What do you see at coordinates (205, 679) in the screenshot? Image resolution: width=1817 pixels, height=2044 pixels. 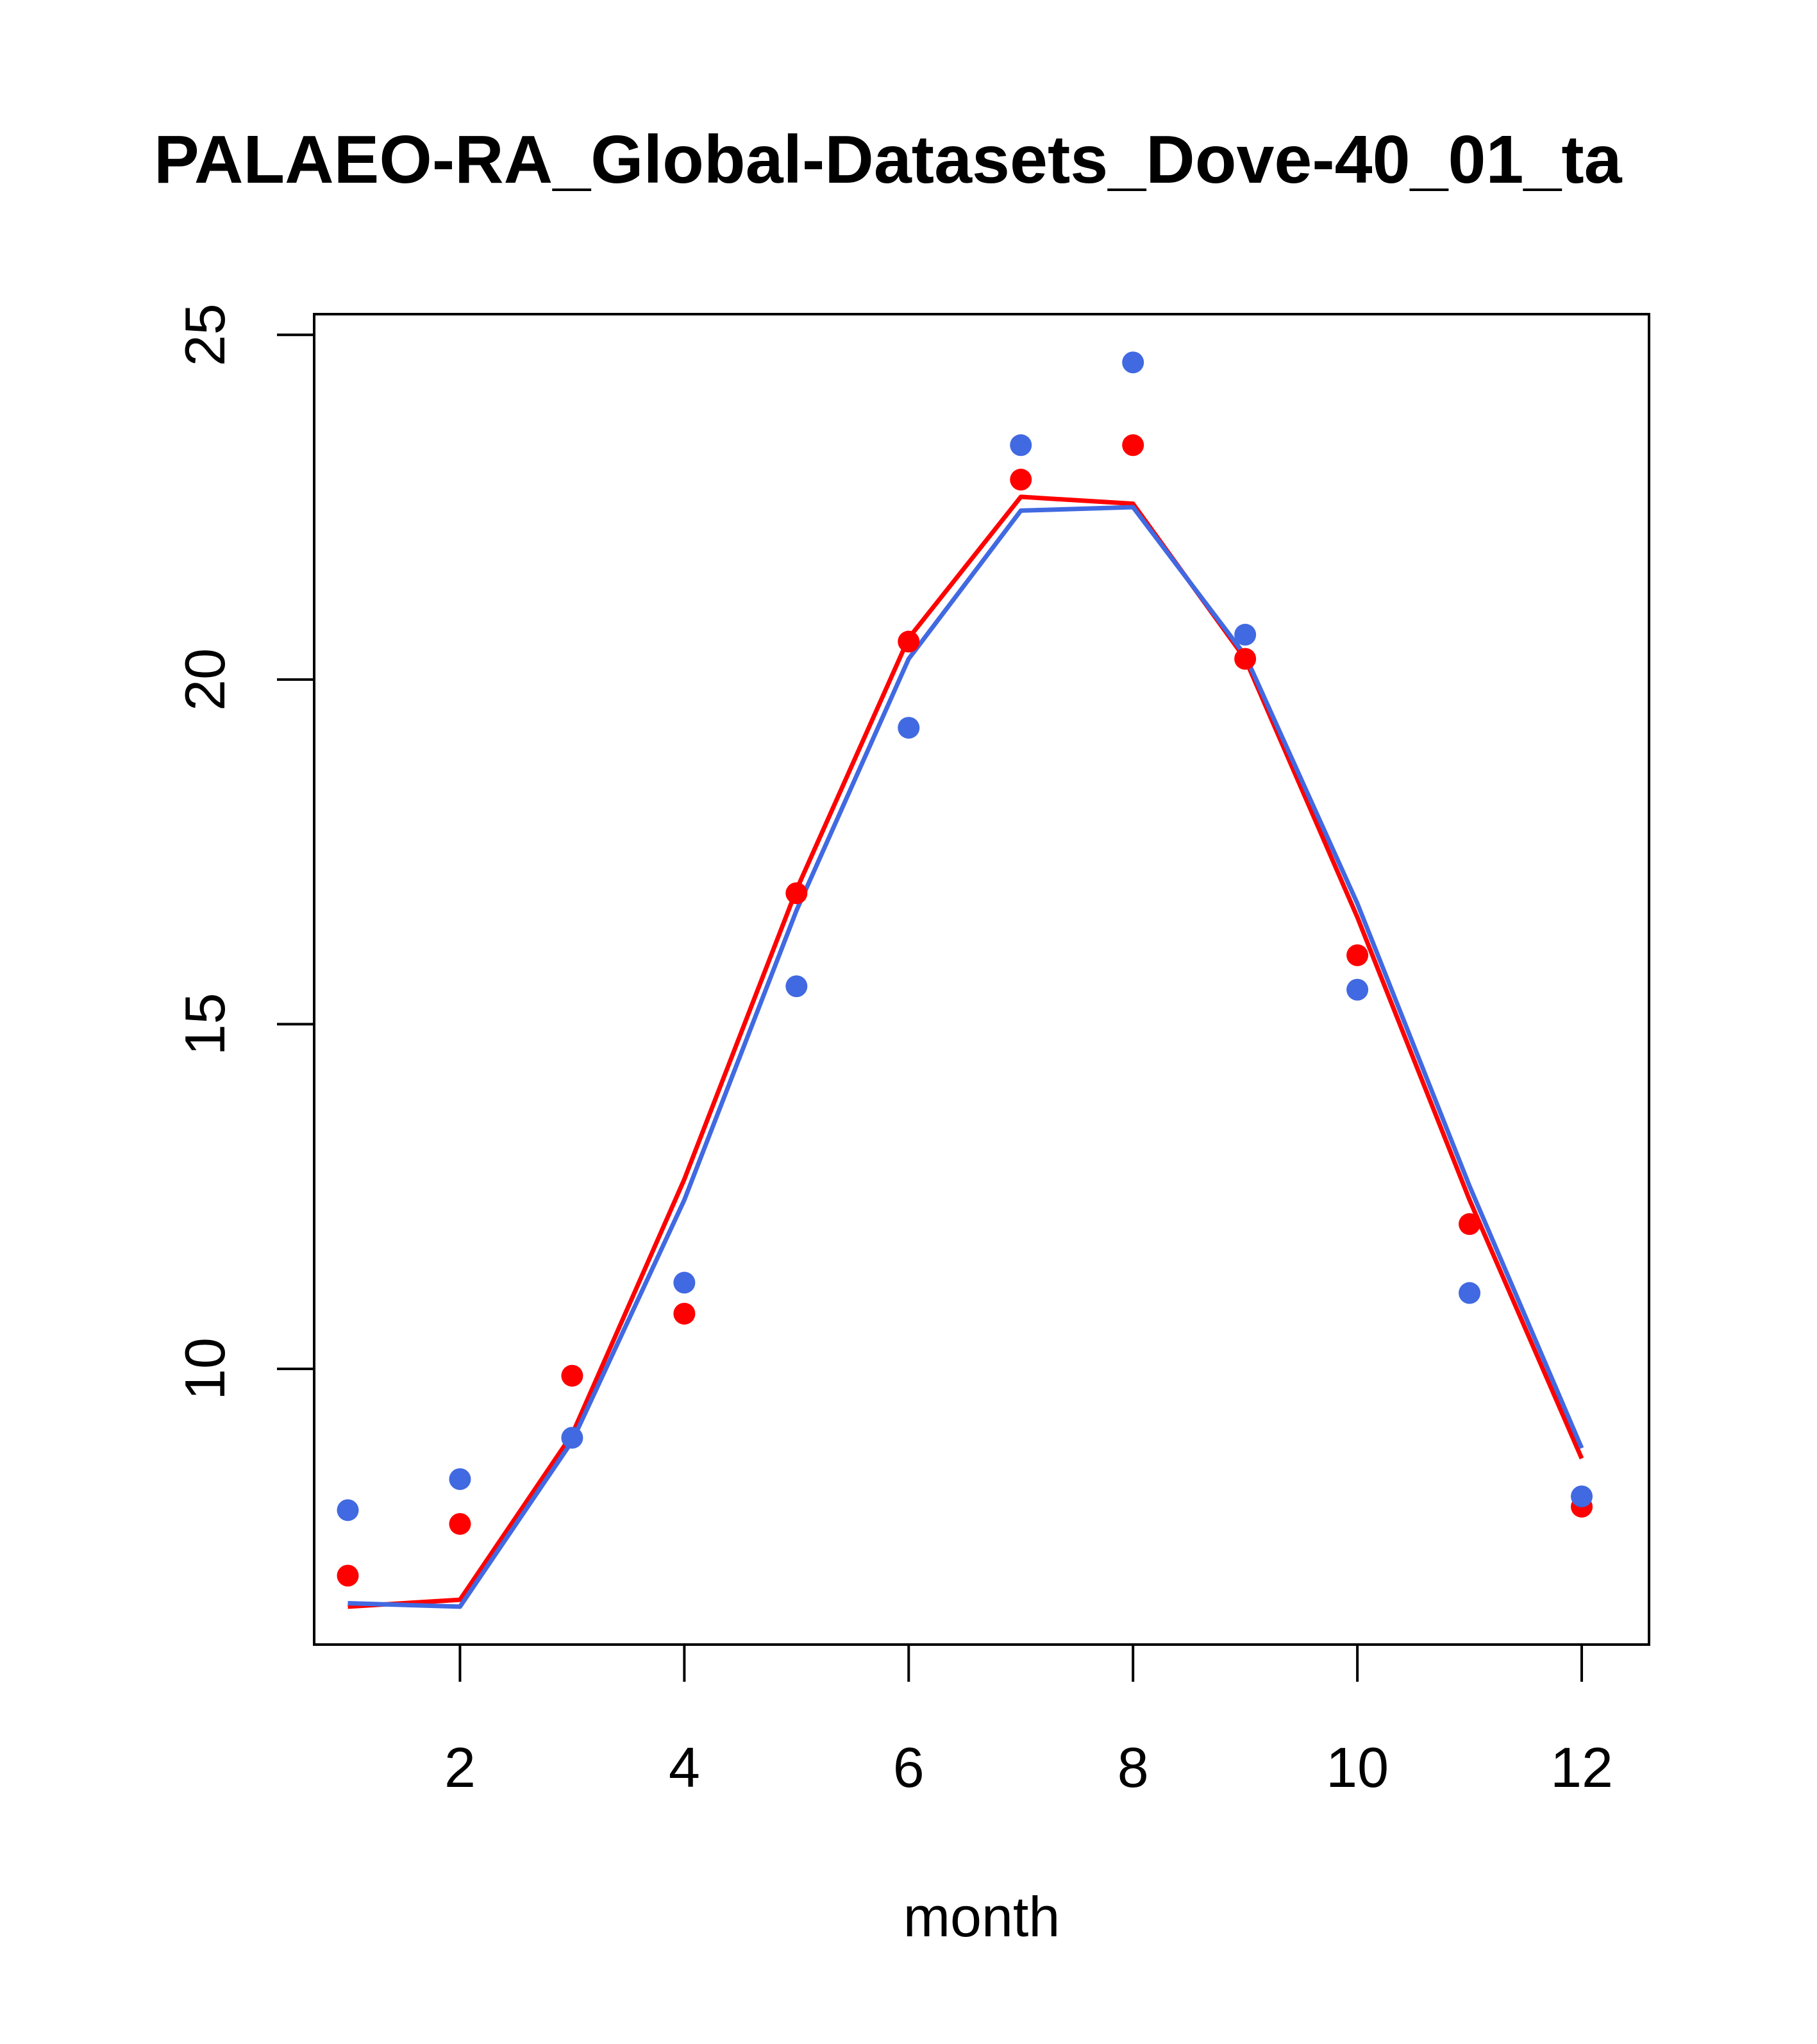 I see `y-tick-label: 20` at bounding box center [205, 679].